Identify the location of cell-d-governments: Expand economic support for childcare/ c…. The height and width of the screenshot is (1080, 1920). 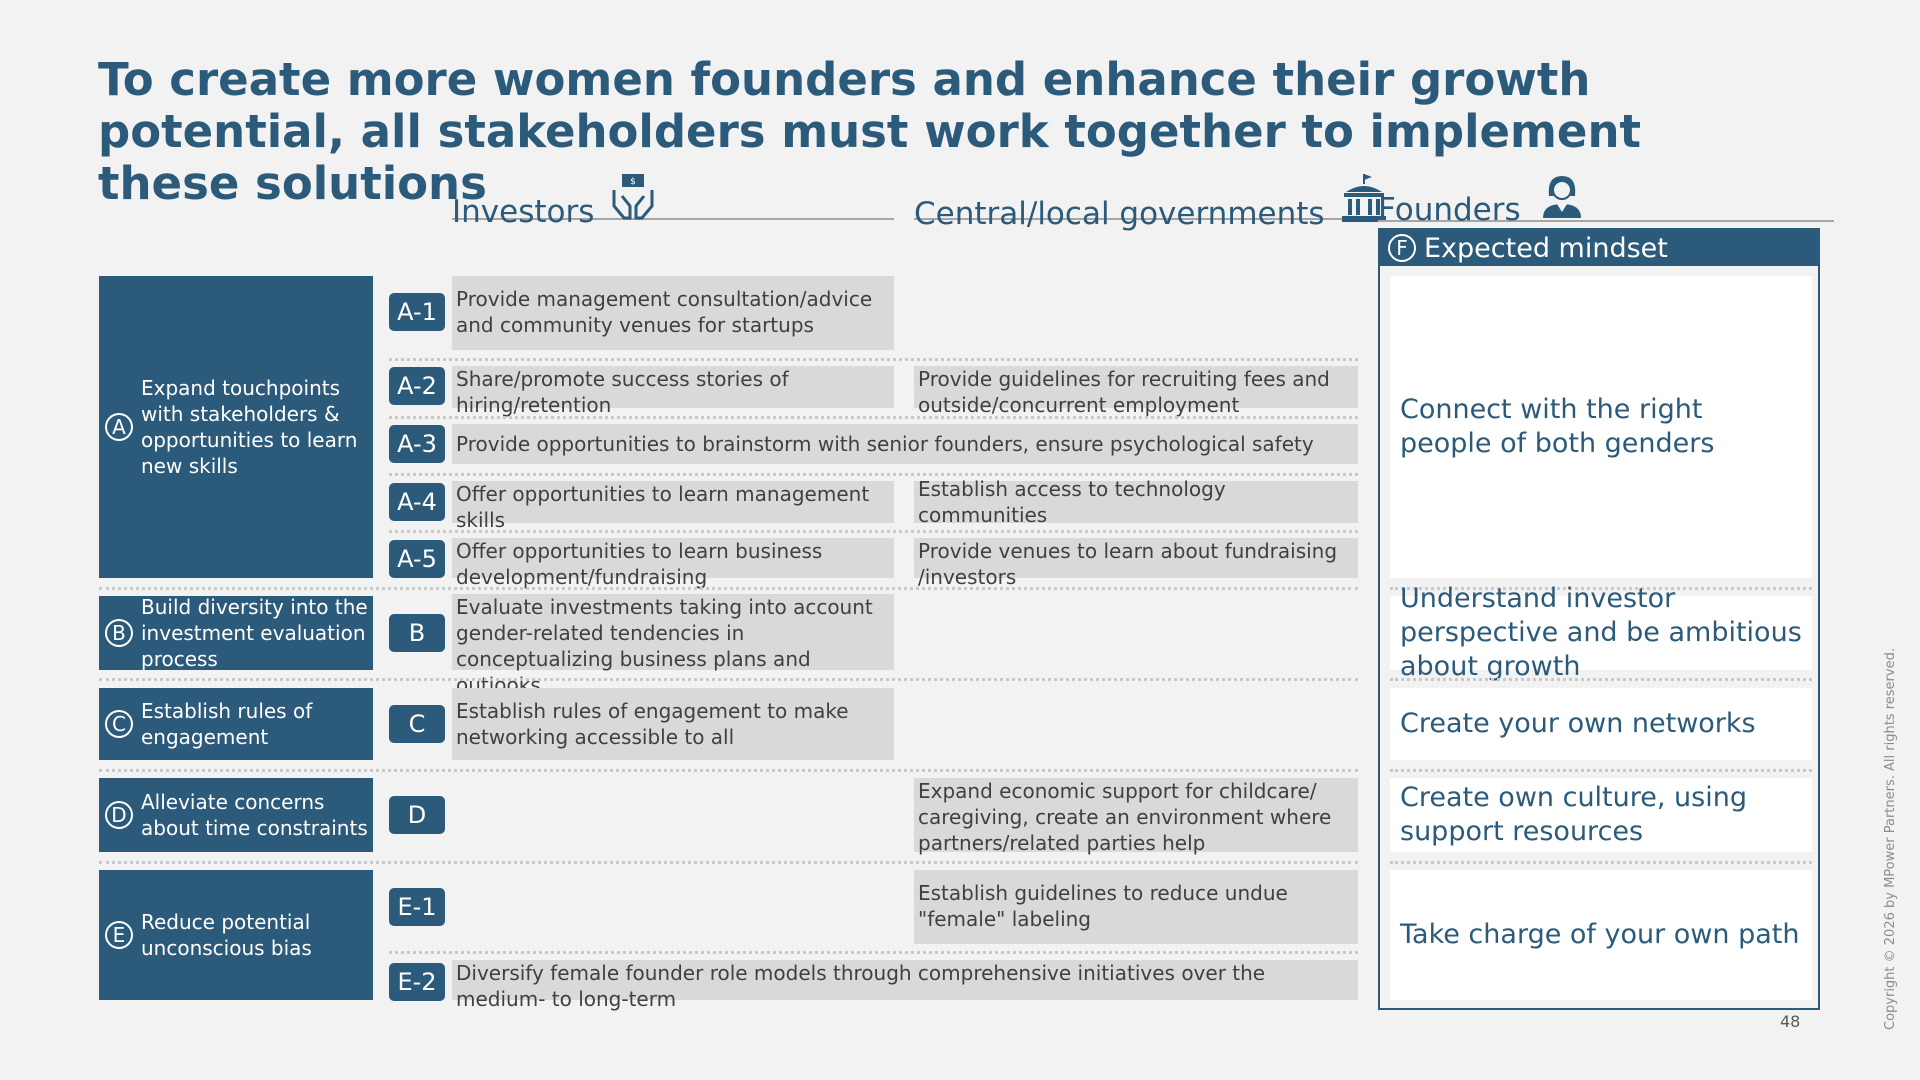
(1136, 816).